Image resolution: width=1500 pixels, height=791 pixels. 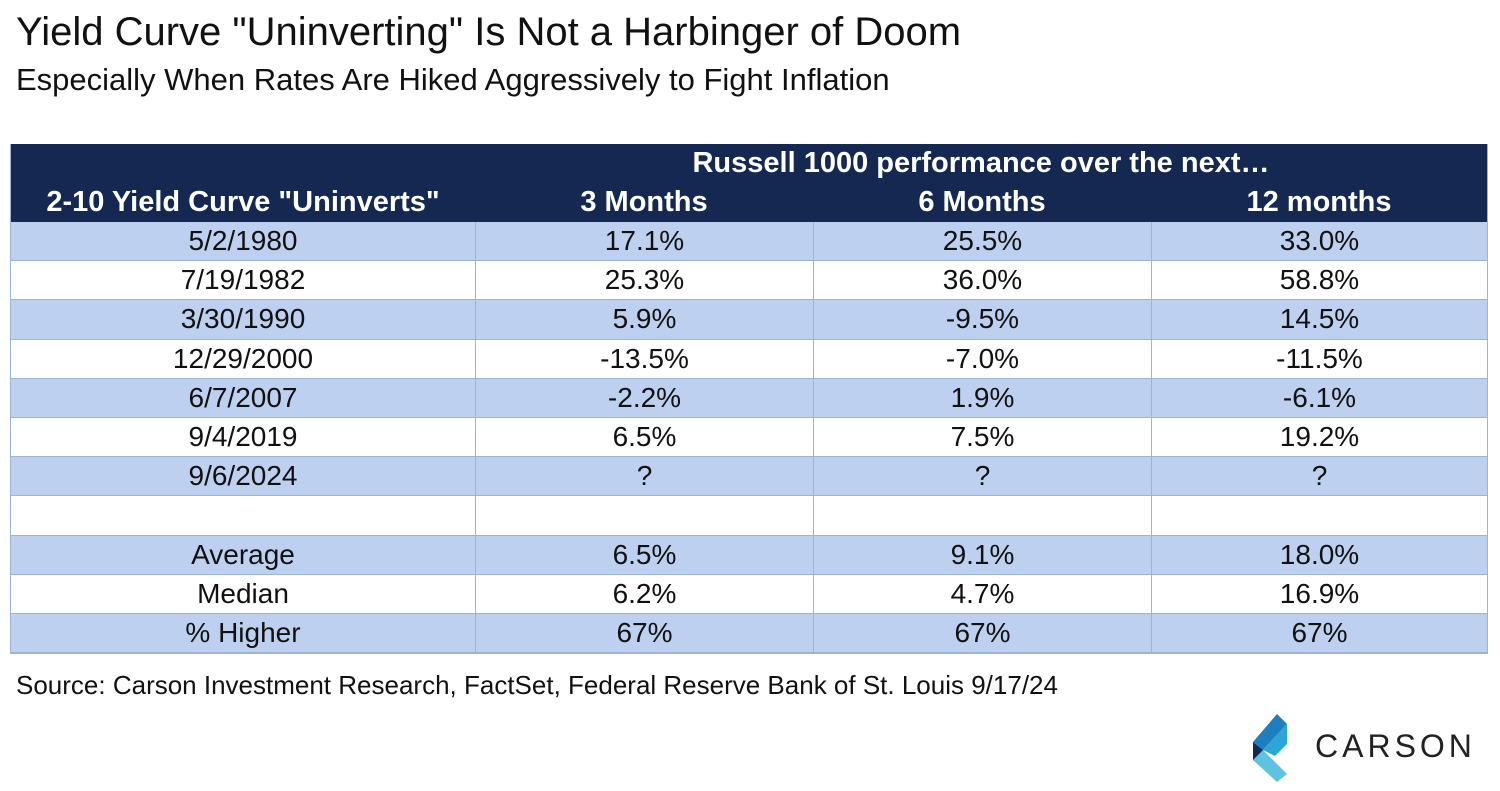 What do you see at coordinates (982, 201) in the screenshot?
I see `column-header-6-months: 6 Months` at bounding box center [982, 201].